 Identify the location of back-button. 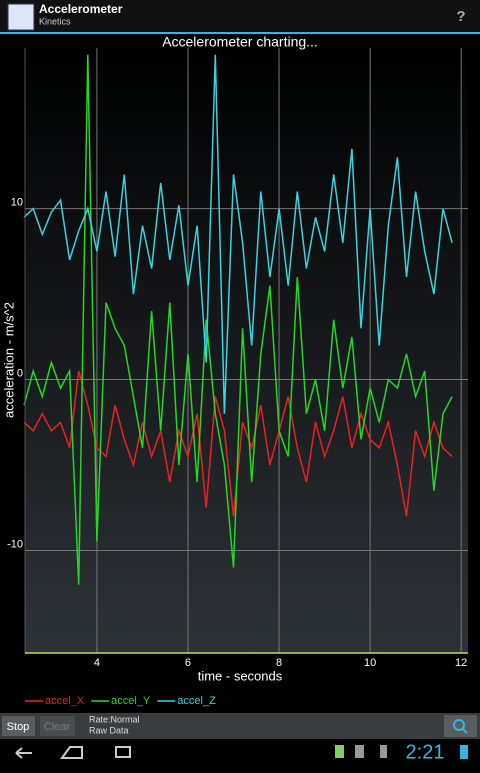
(23, 753).